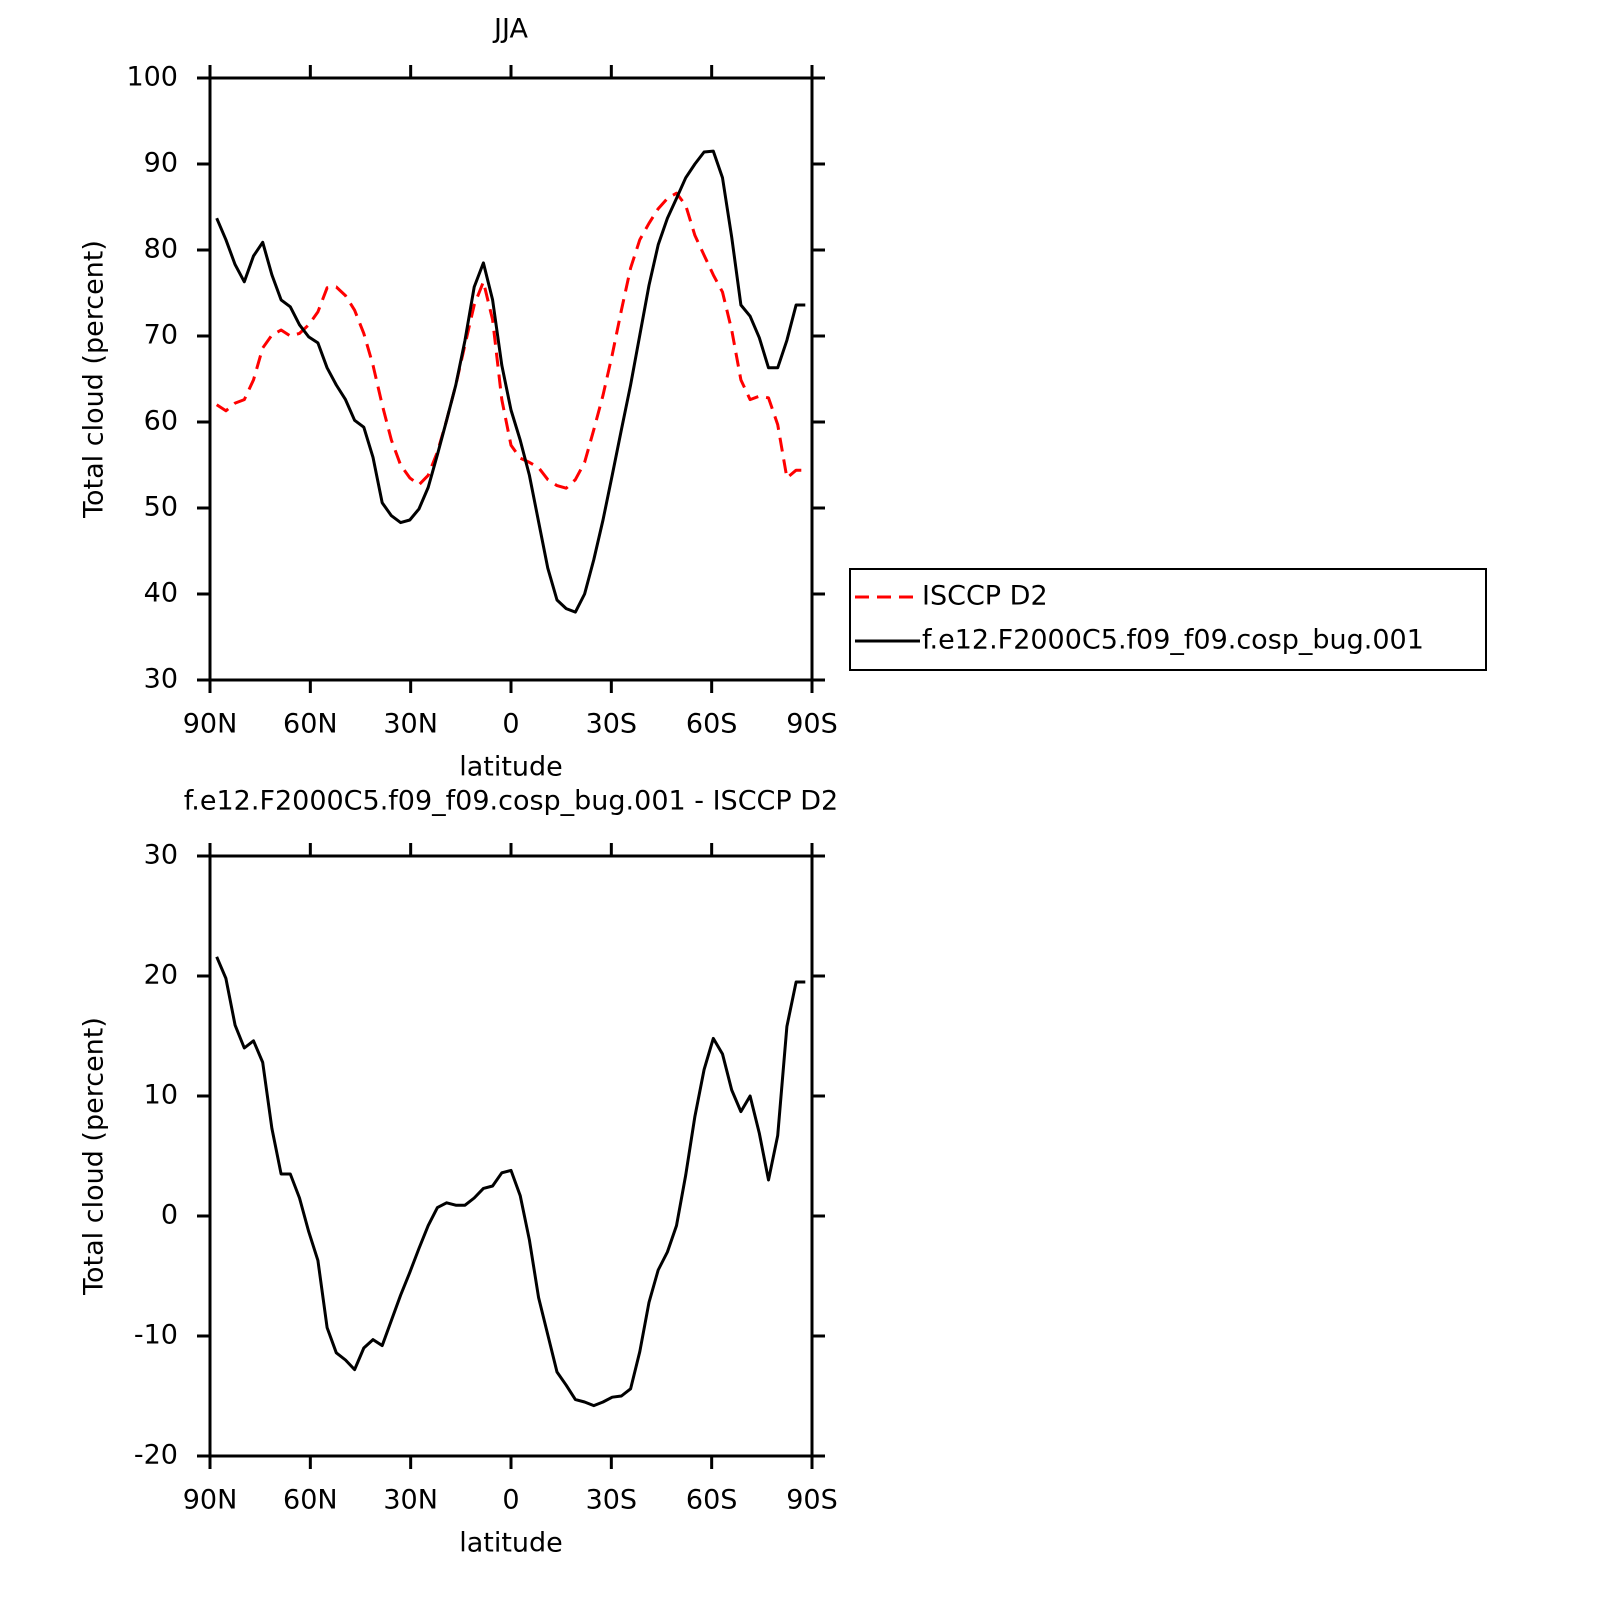 This screenshot has height=1623, width=1622. I want to click on y-tick-label: 100, so click(152, 77).